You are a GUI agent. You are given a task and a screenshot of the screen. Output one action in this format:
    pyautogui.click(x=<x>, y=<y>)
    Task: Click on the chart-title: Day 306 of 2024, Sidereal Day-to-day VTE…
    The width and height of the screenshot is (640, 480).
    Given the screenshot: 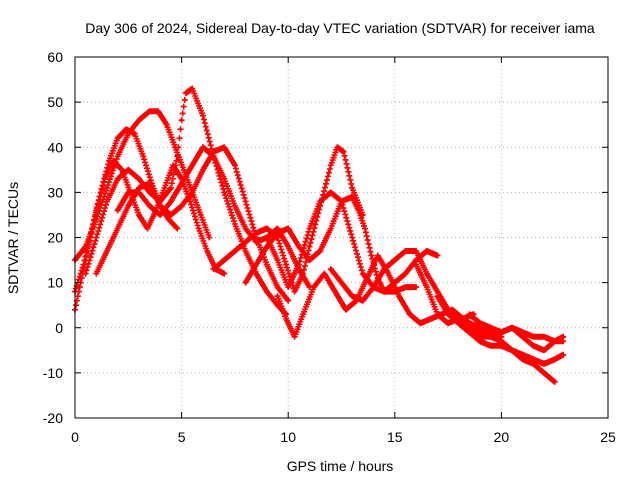 What is the action you would take?
    pyautogui.click(x=340, y=28)
    